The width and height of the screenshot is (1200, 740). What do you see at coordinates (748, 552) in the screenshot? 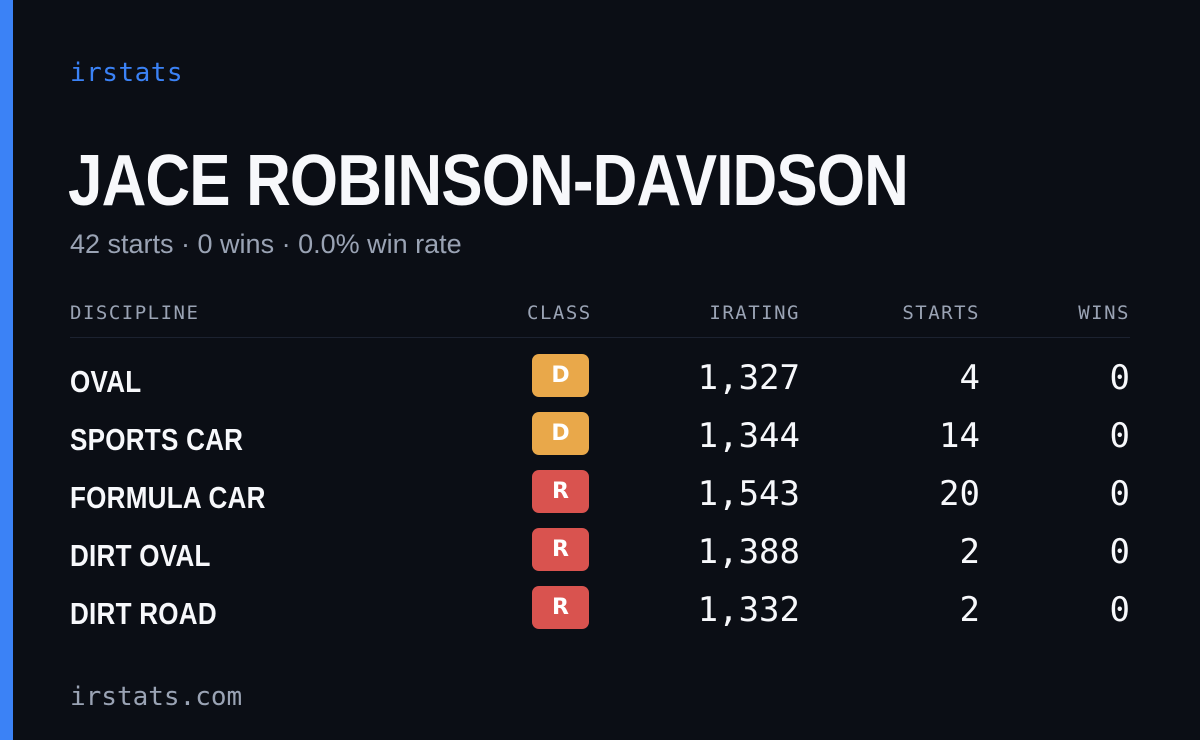
I see `irating-value: 1,388` at bounding box center [748, 552].